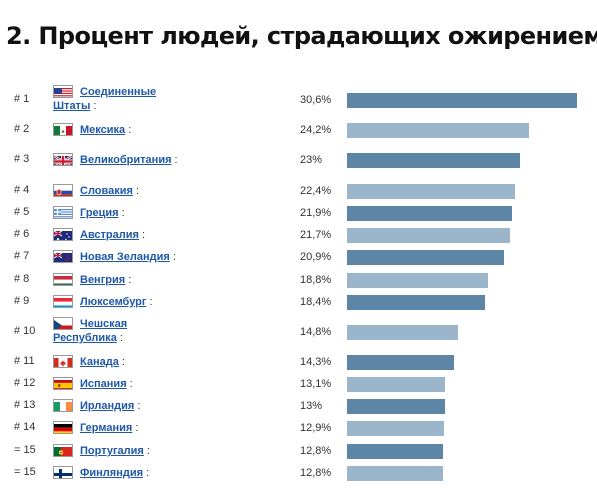  What do you see at coordinates (140, 280) in the screenshot?
I see `country-link: Венгрия :` at bounding box center [140, 280].